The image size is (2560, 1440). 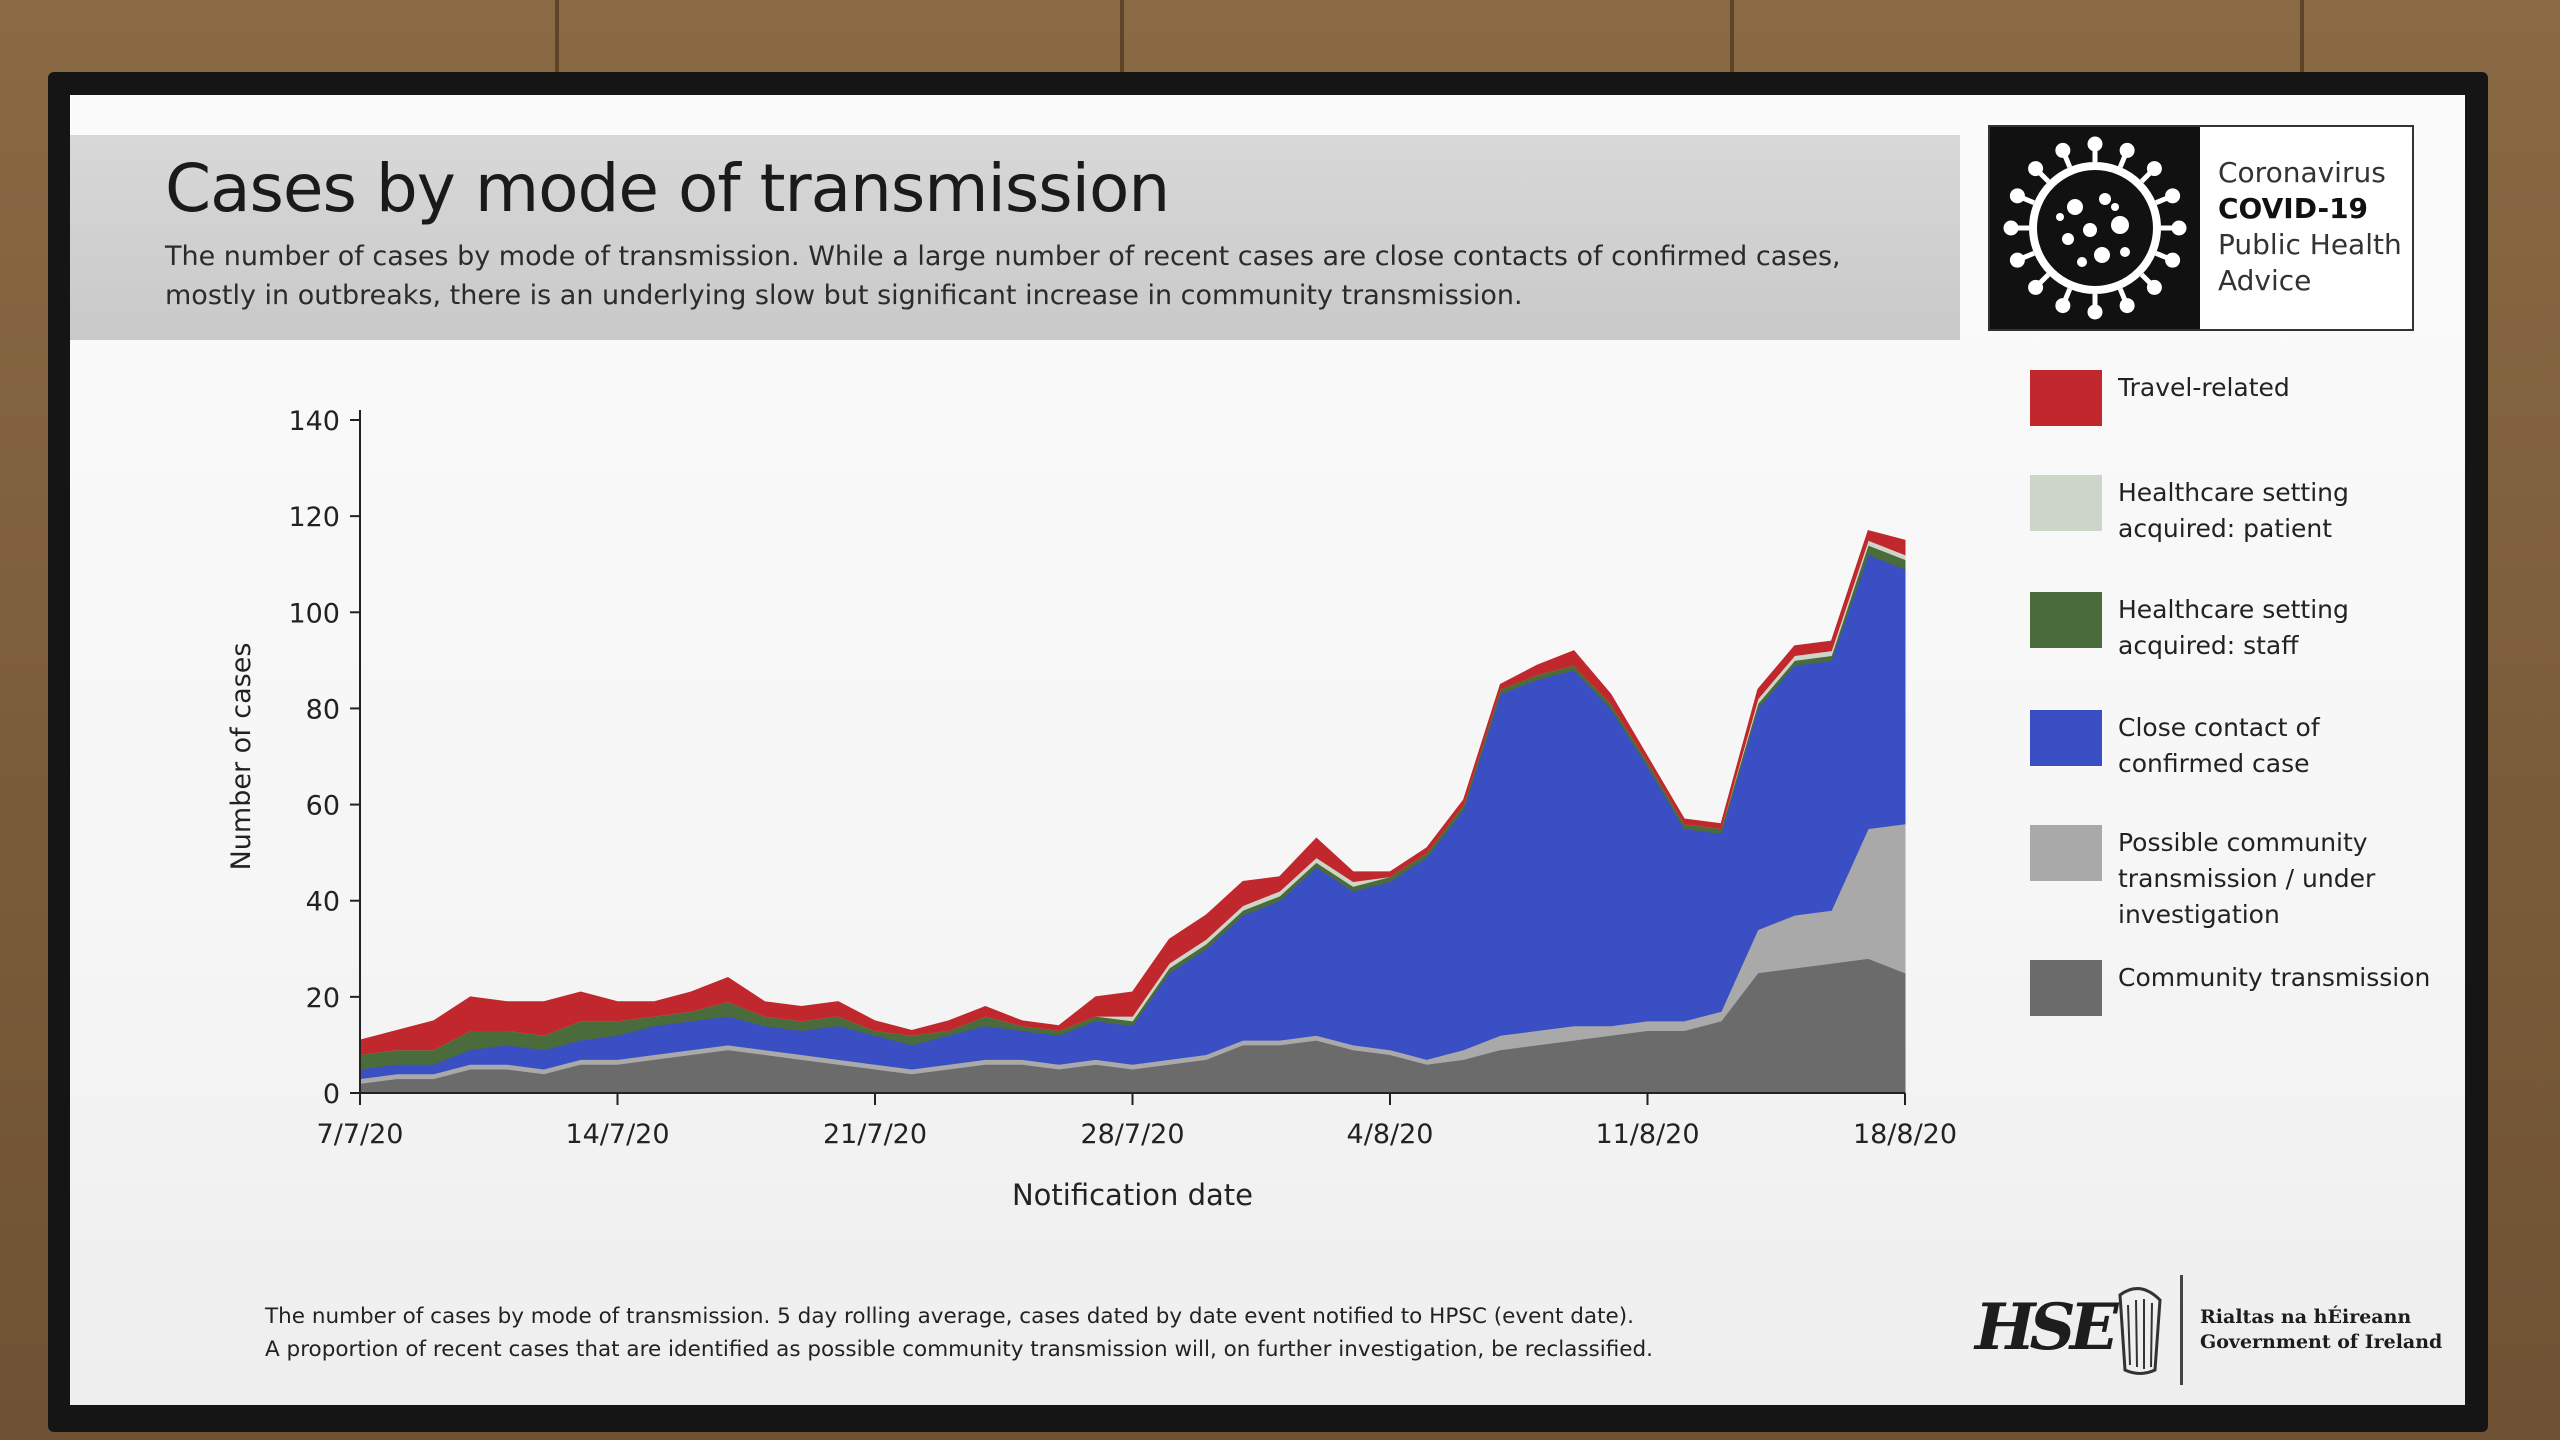 I want to click on legend-label: Healthcare setting acquired: staff, so click(x=2233, y=627).